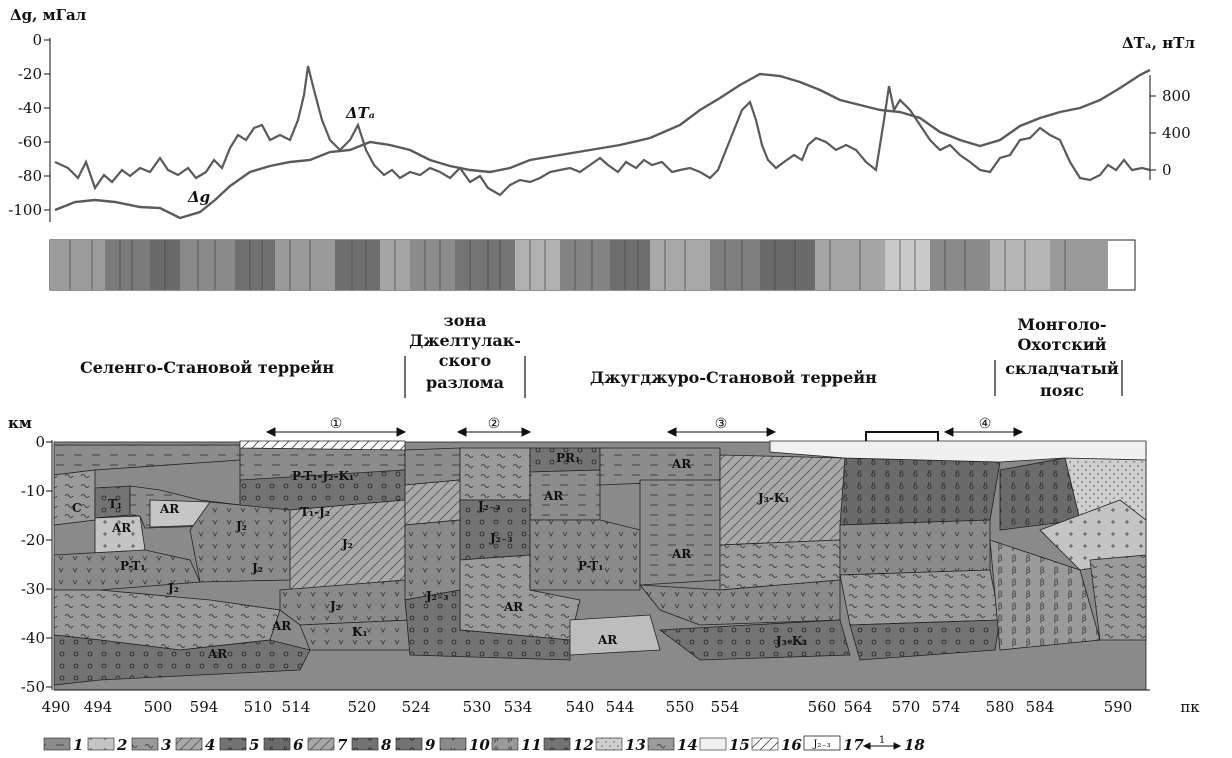 Image resolution: width=1232 pixels, height=758 pixels. I want to click on unit-label: P-T₁-J₂-K₁, so click(323, 476).